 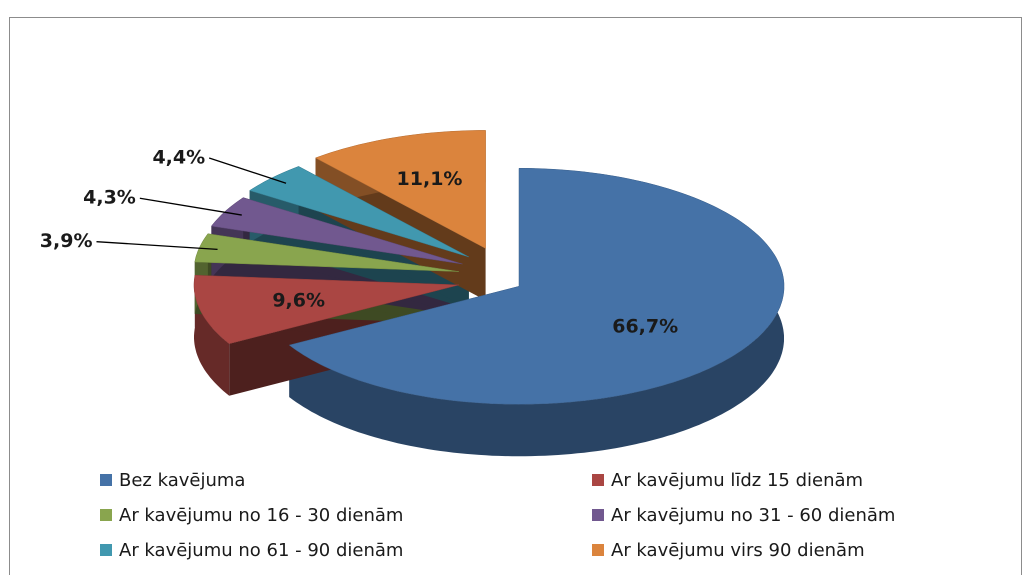 I want to click on data-label: 4,3%, so click(x=109, y=198).